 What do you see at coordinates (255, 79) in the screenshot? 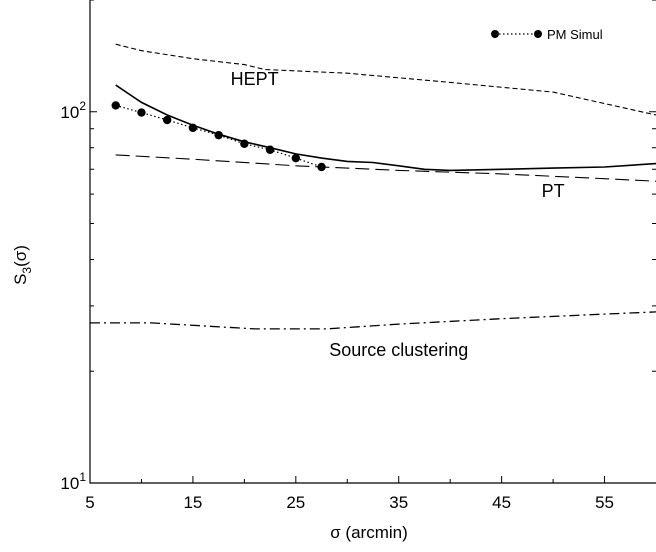
I see `annotation-label: HEPT` at bounding box center [255, 79].